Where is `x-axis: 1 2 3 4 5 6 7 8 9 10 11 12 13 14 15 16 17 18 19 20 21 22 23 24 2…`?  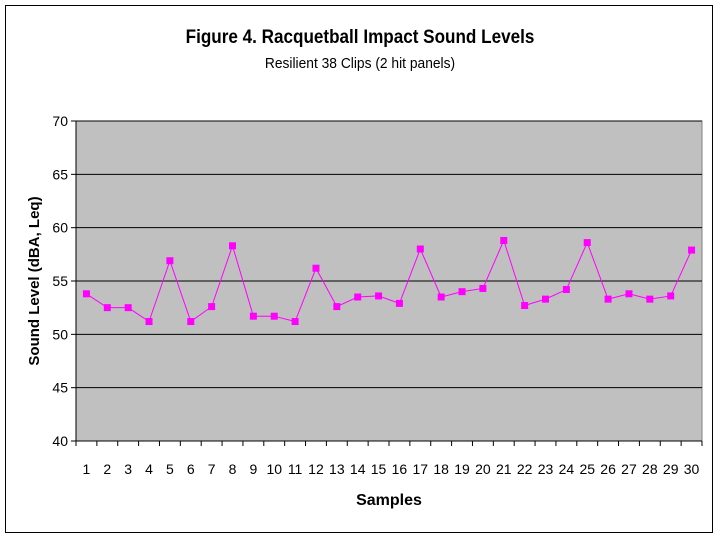 x-axis: 1 2 3 4 5 6 7 8 9 10 11 12 13 14 15 16 17 18 19 20 21 22 23 24 2… is located at coordinates (389, 458).